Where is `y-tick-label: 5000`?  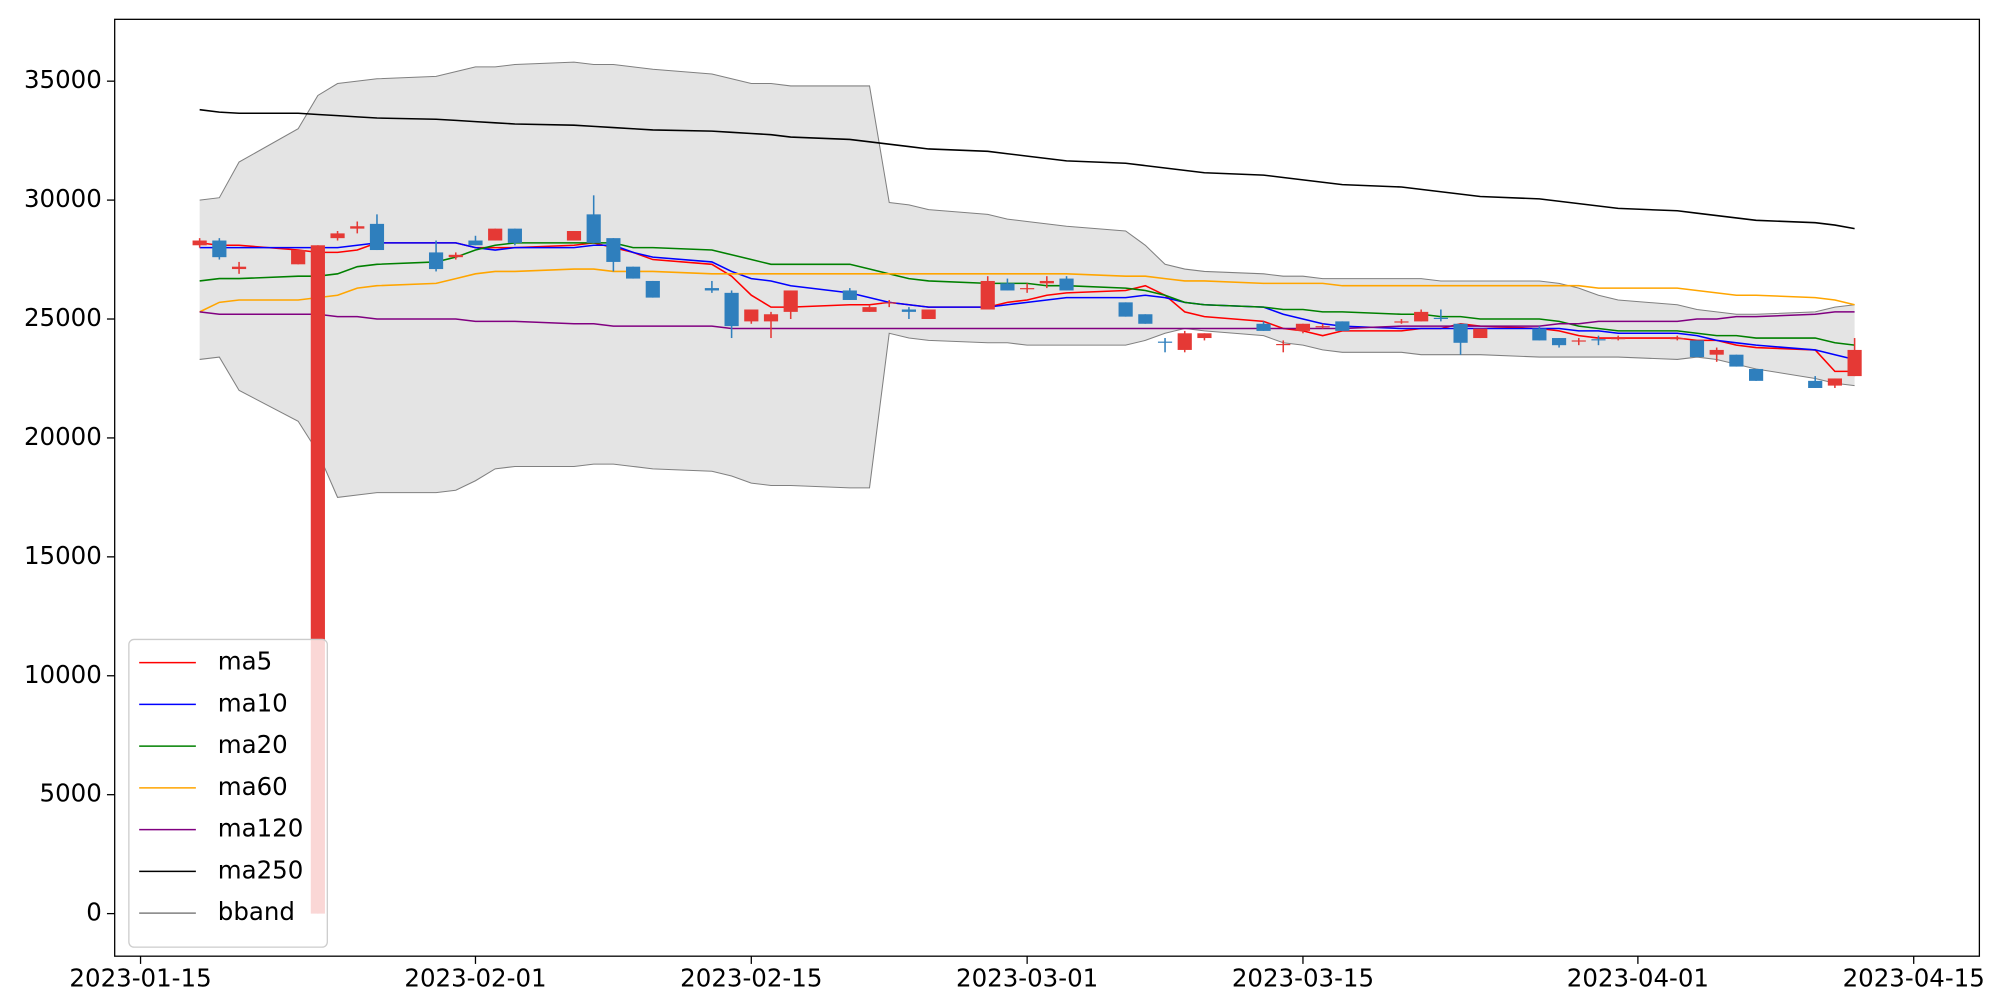
y-tick-label: 5000 is located at coordinates (71, 793).